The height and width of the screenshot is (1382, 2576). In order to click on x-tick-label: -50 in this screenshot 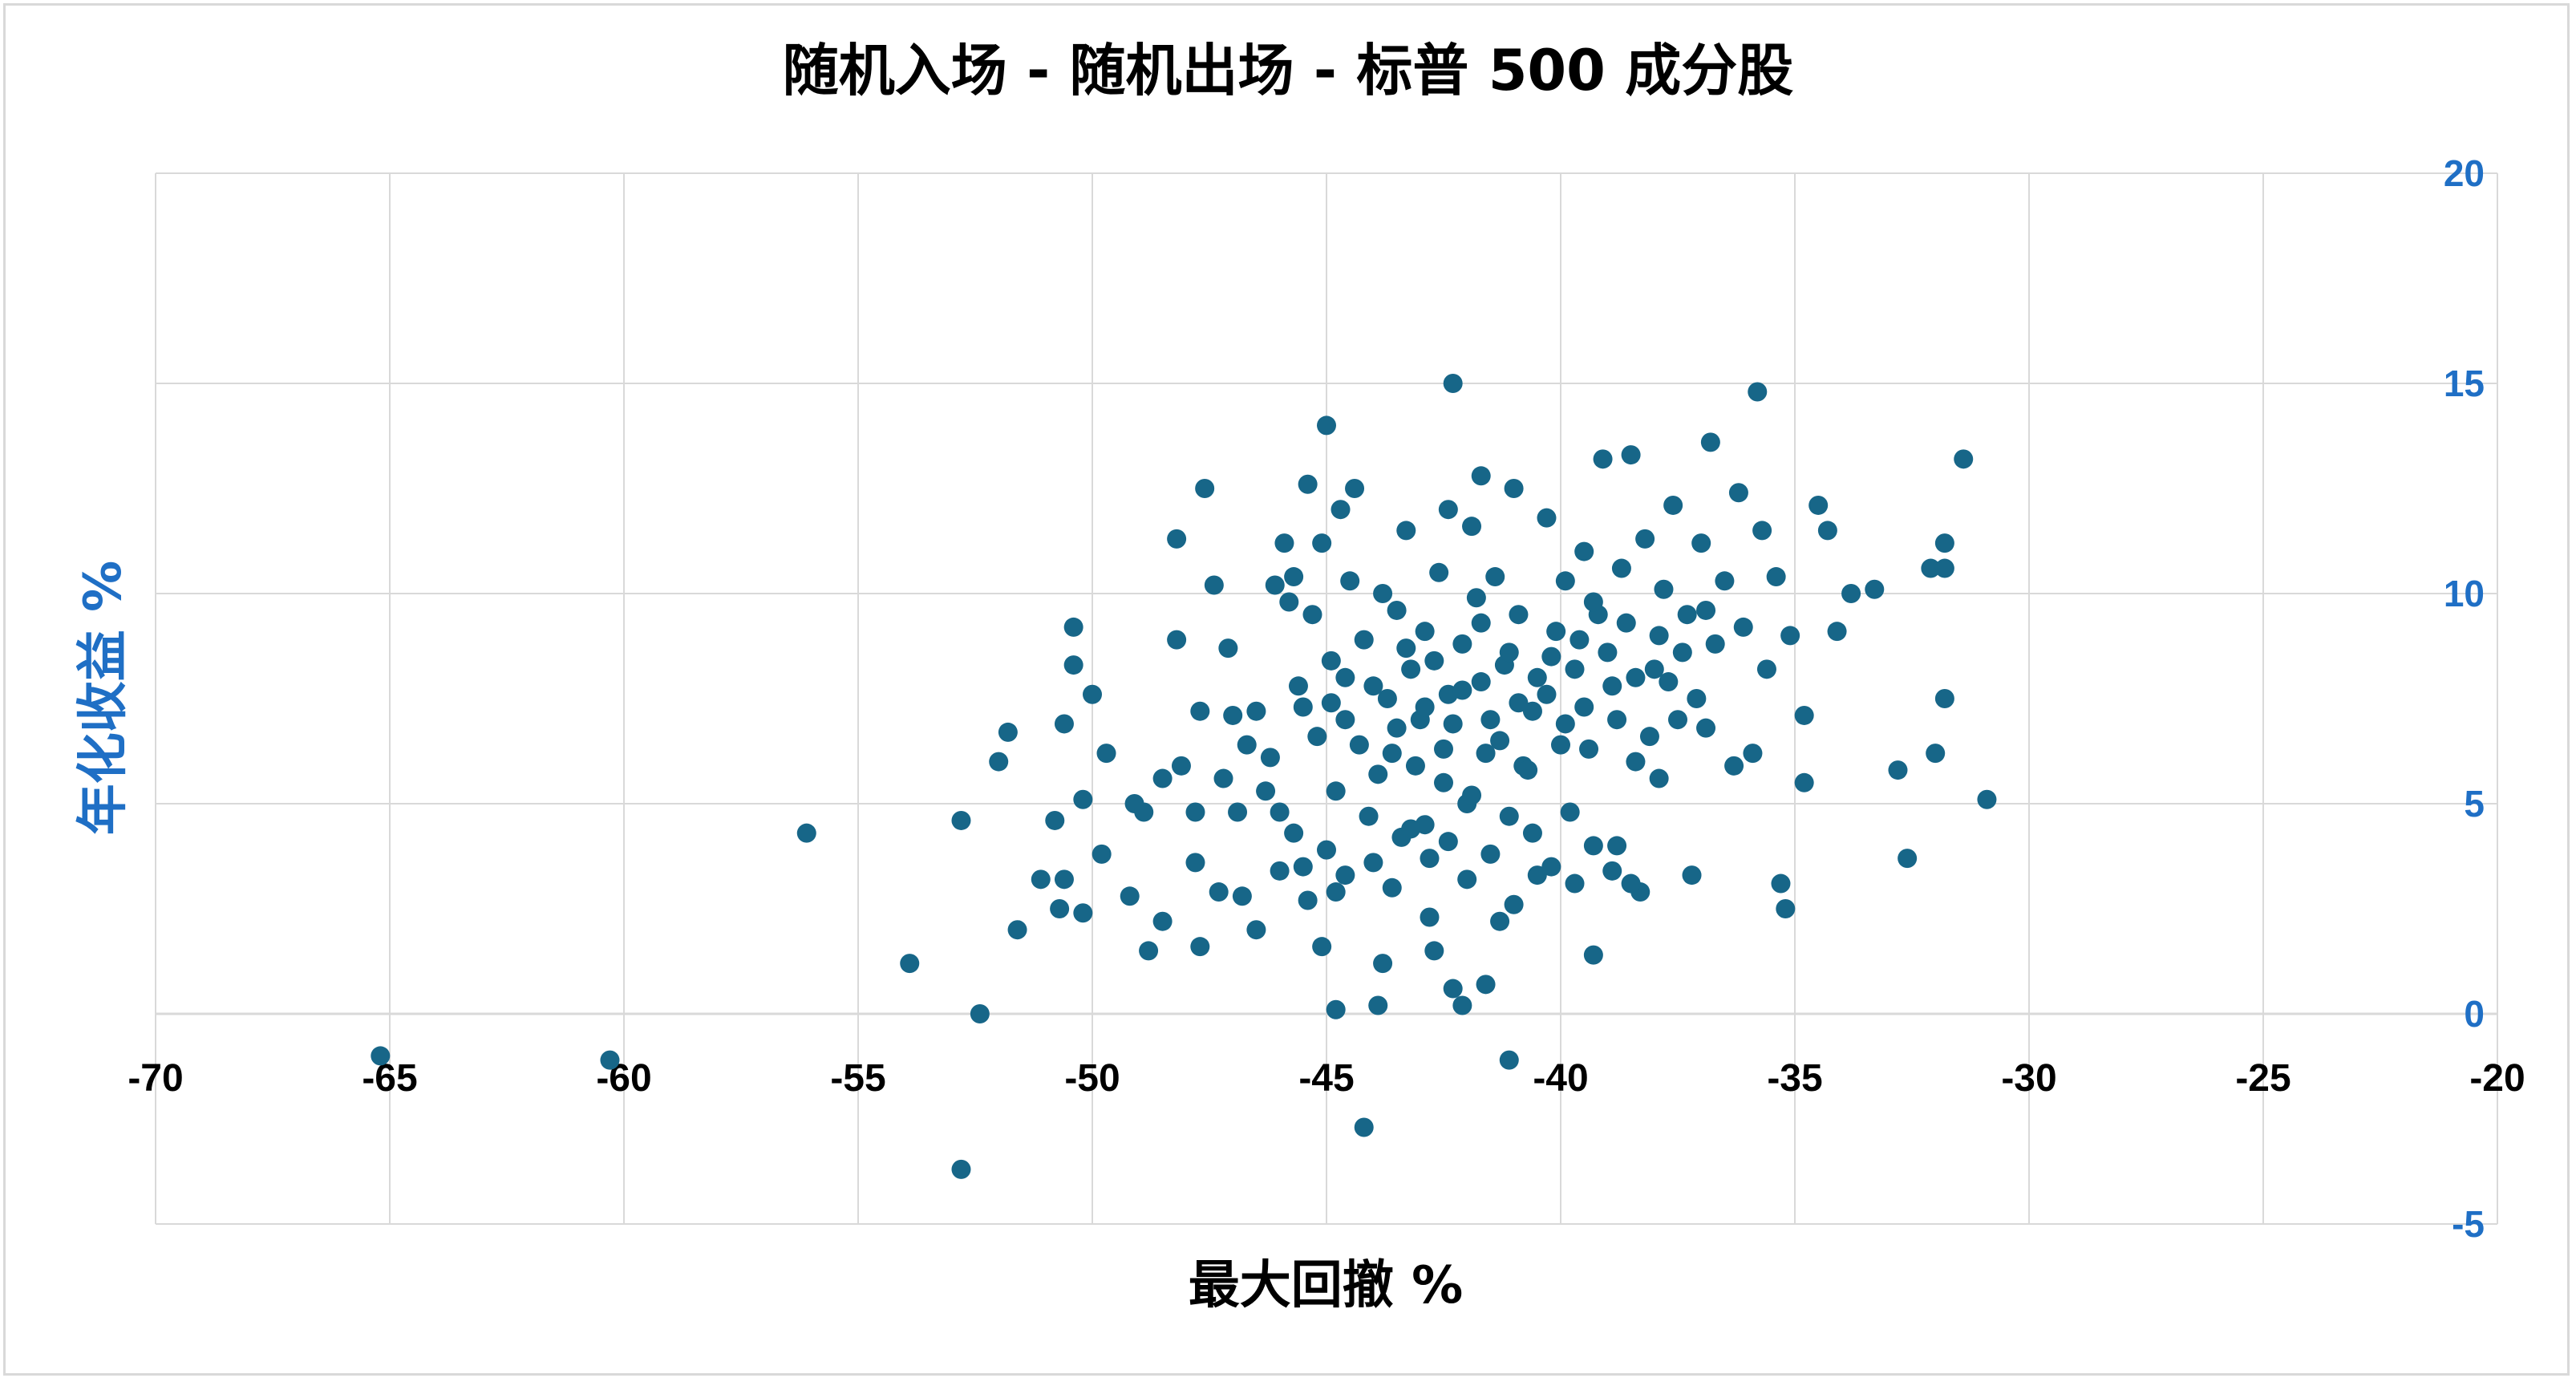, I will do `click(1092, 1078)`.